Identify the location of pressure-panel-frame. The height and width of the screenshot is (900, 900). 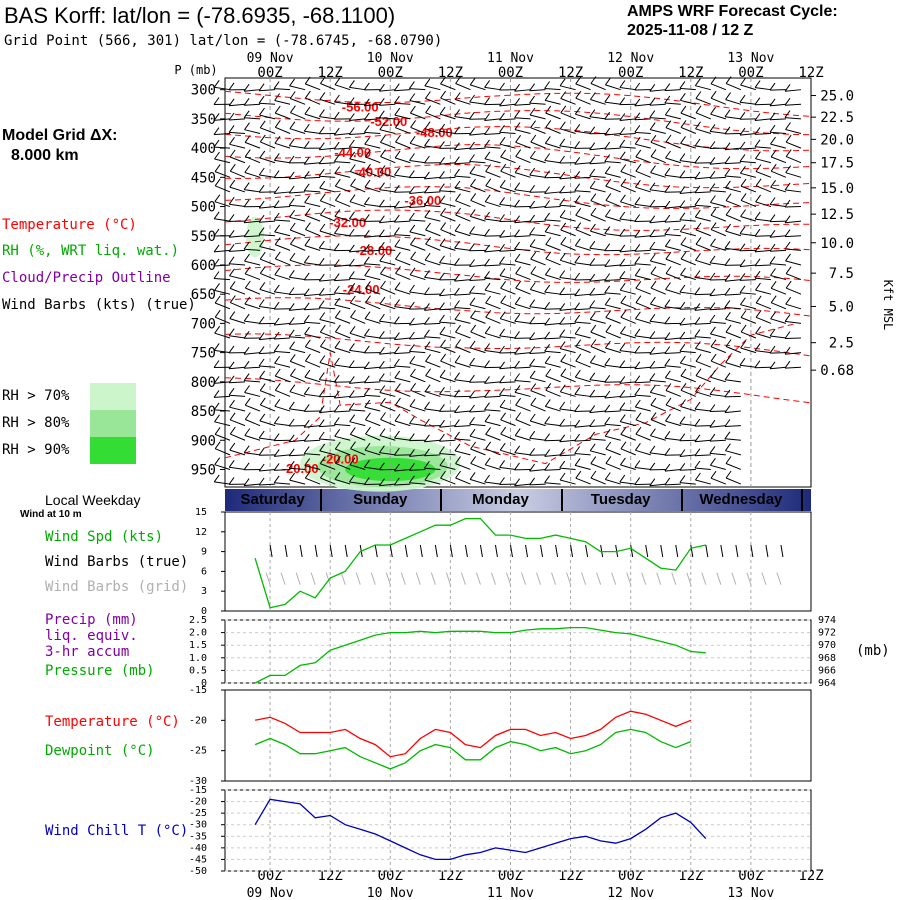
(518, 651).